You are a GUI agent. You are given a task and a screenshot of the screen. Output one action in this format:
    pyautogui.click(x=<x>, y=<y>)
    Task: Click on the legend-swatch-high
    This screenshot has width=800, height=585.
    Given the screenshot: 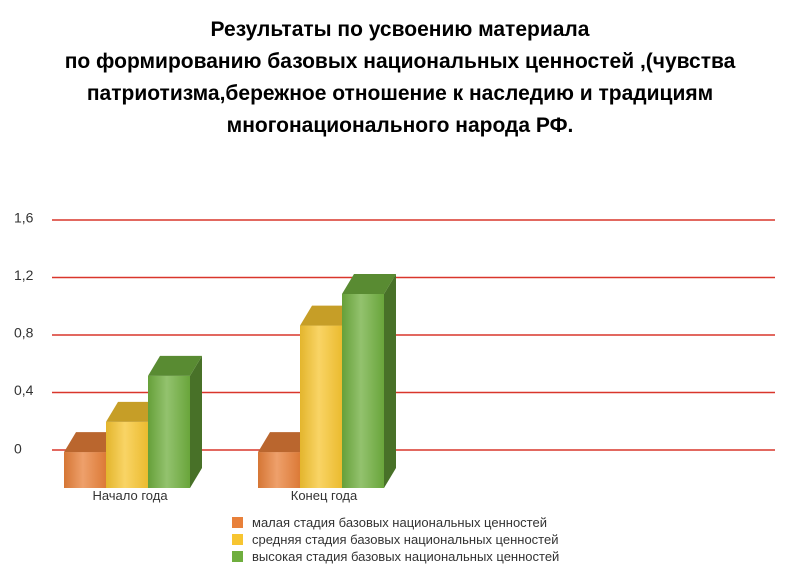 What is the action you would take?
    pyautogui.click(x=237, y=556)
    